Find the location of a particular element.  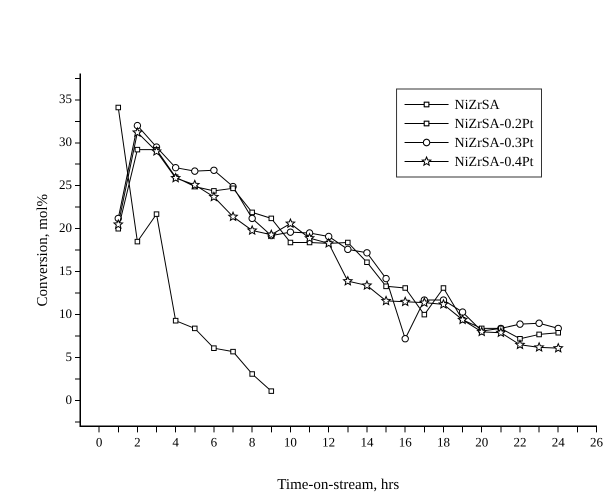

legend-label: NiZrSA is located at coordinates (477, 106).